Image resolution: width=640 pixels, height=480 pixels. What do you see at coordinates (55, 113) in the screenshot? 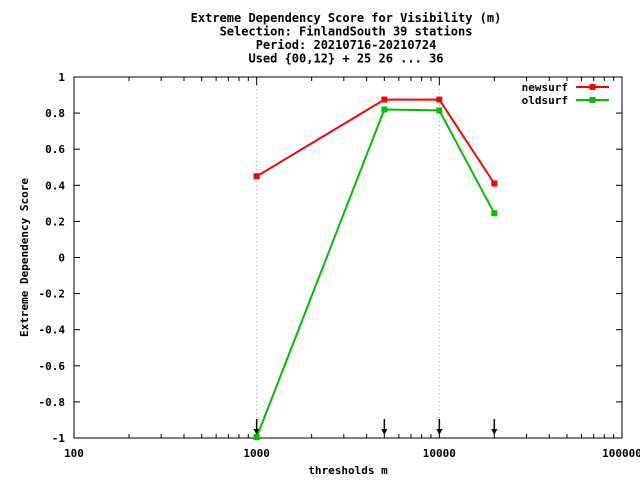
I see `y-tick-label: 0.8` at bounding box center [55, 113].